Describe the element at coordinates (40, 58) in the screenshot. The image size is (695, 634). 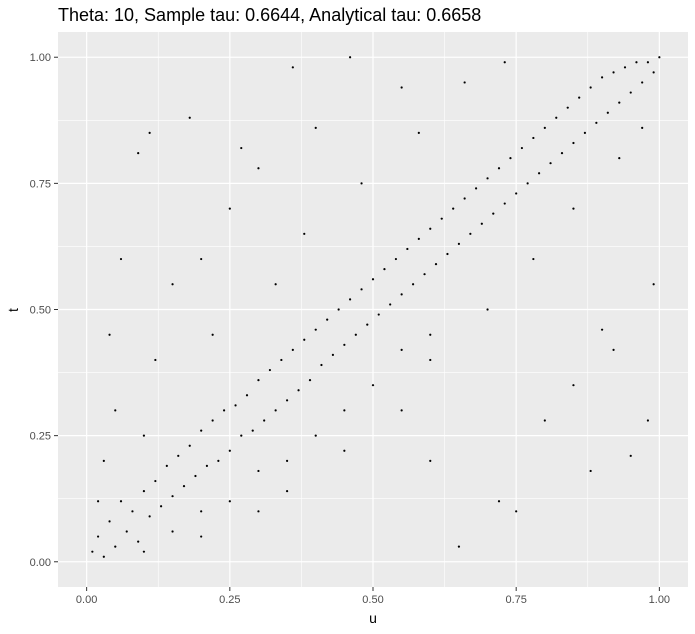
I see `y-tick-label: 1.00` at that location.